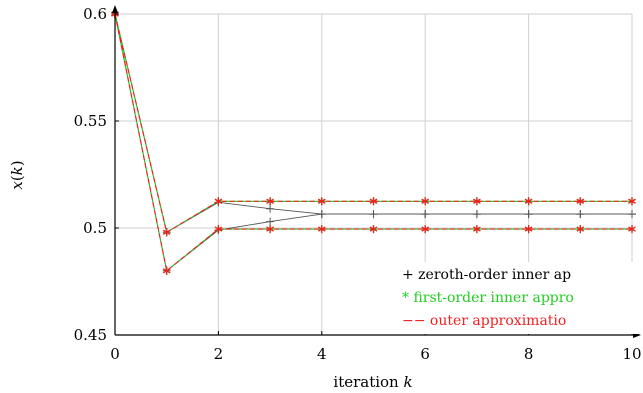 Image resolution: width=643 pixels, height=393 pixels. I want to click on y-tick-label: 0.45, so click(90, 335).